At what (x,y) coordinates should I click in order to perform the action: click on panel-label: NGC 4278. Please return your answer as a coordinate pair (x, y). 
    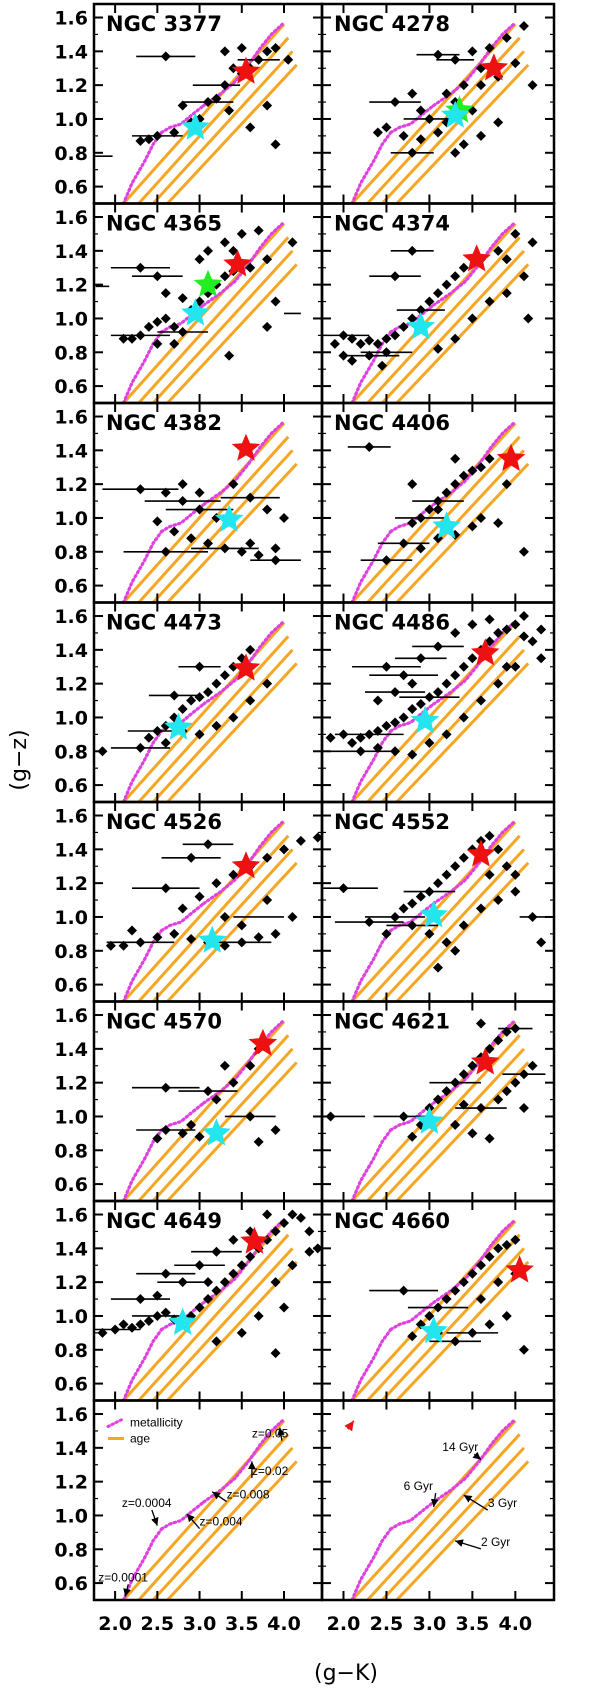
    Looking at the image, I should click on (392, 24).